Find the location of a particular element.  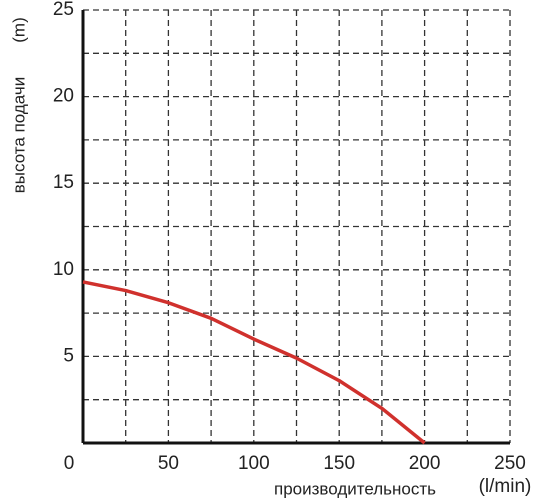

x-axis-title: производительность is located at coordinates (355, 488).